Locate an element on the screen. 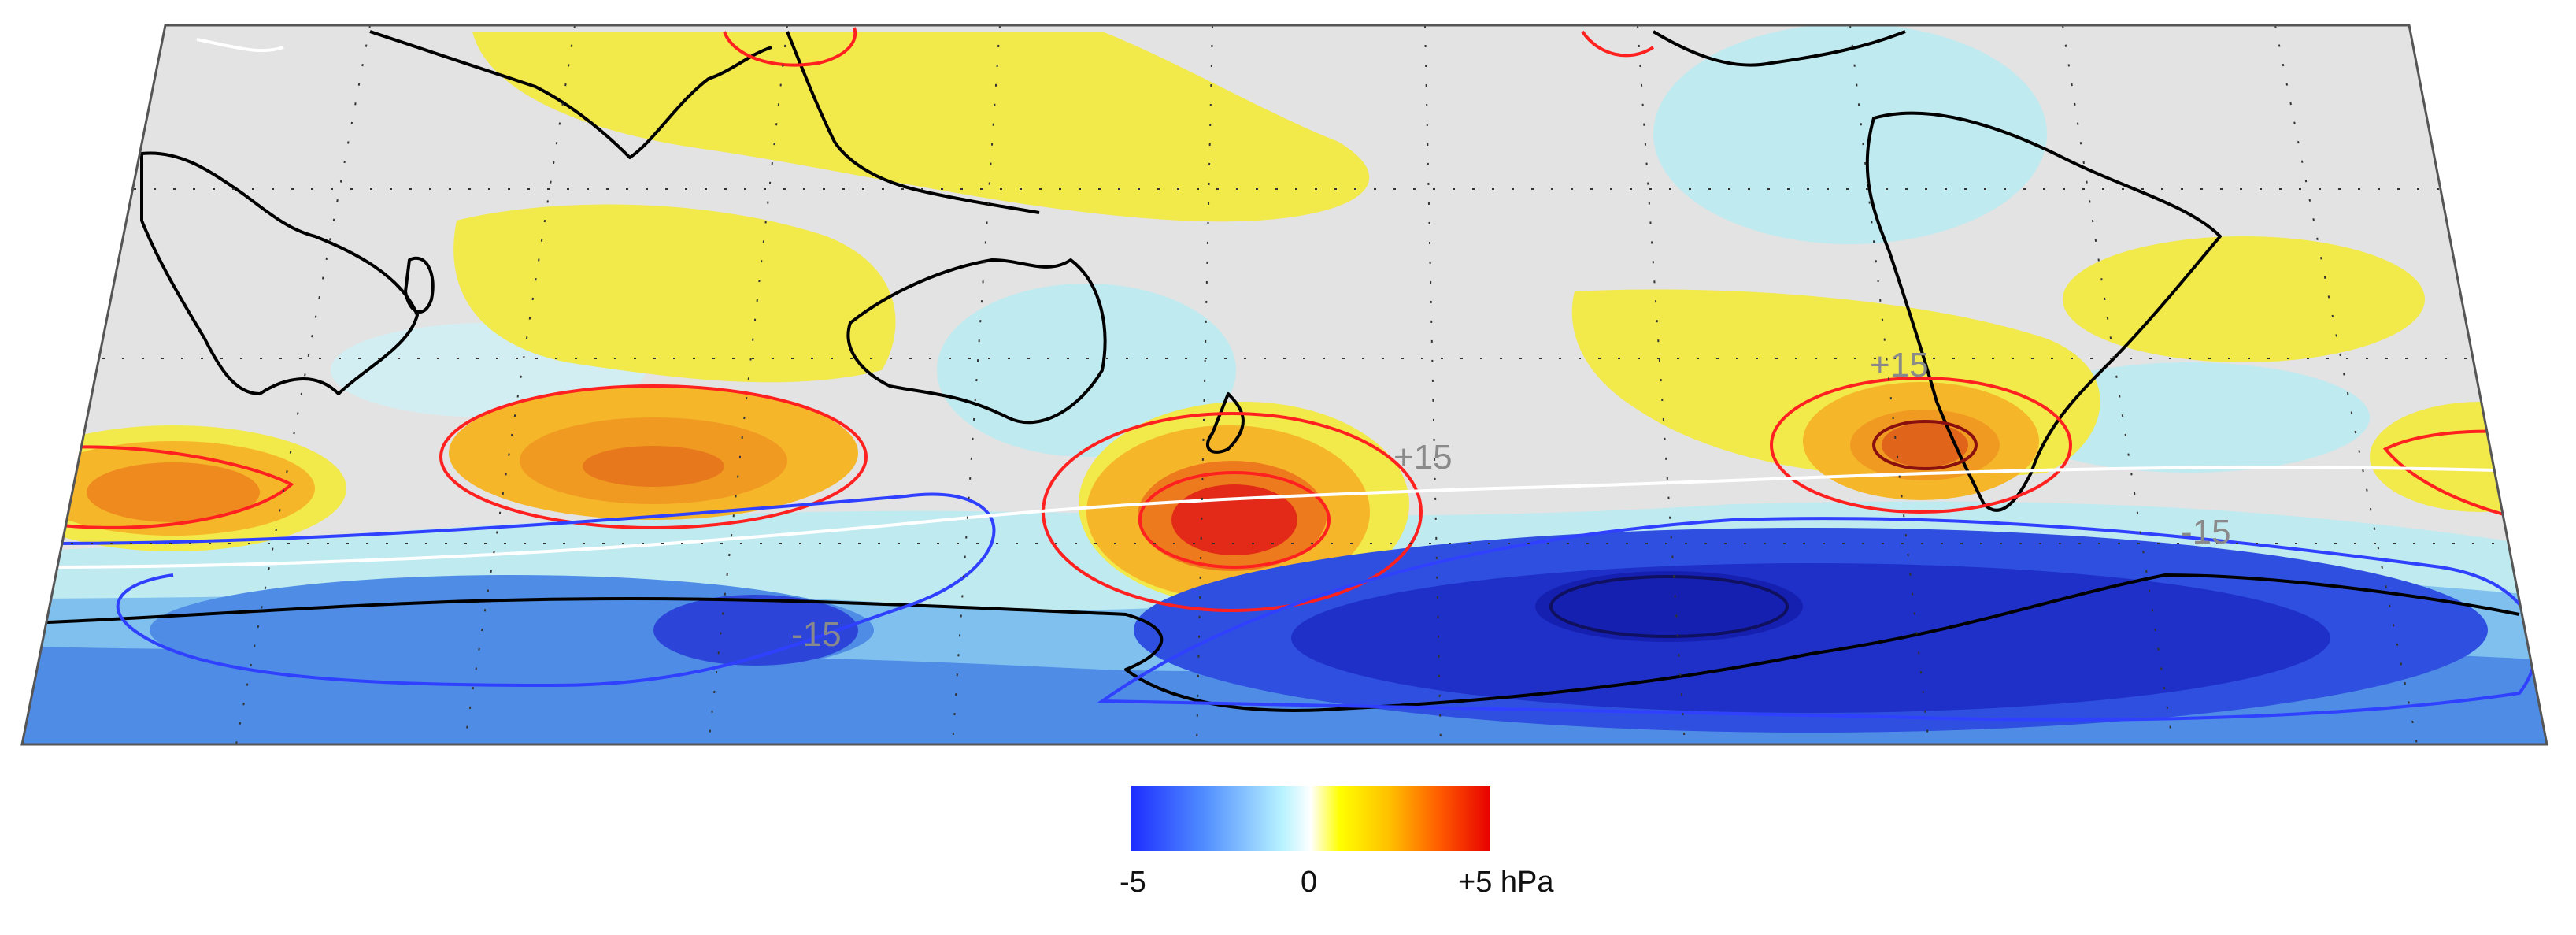  high-nz-core is located at coordinates (1234, 519).